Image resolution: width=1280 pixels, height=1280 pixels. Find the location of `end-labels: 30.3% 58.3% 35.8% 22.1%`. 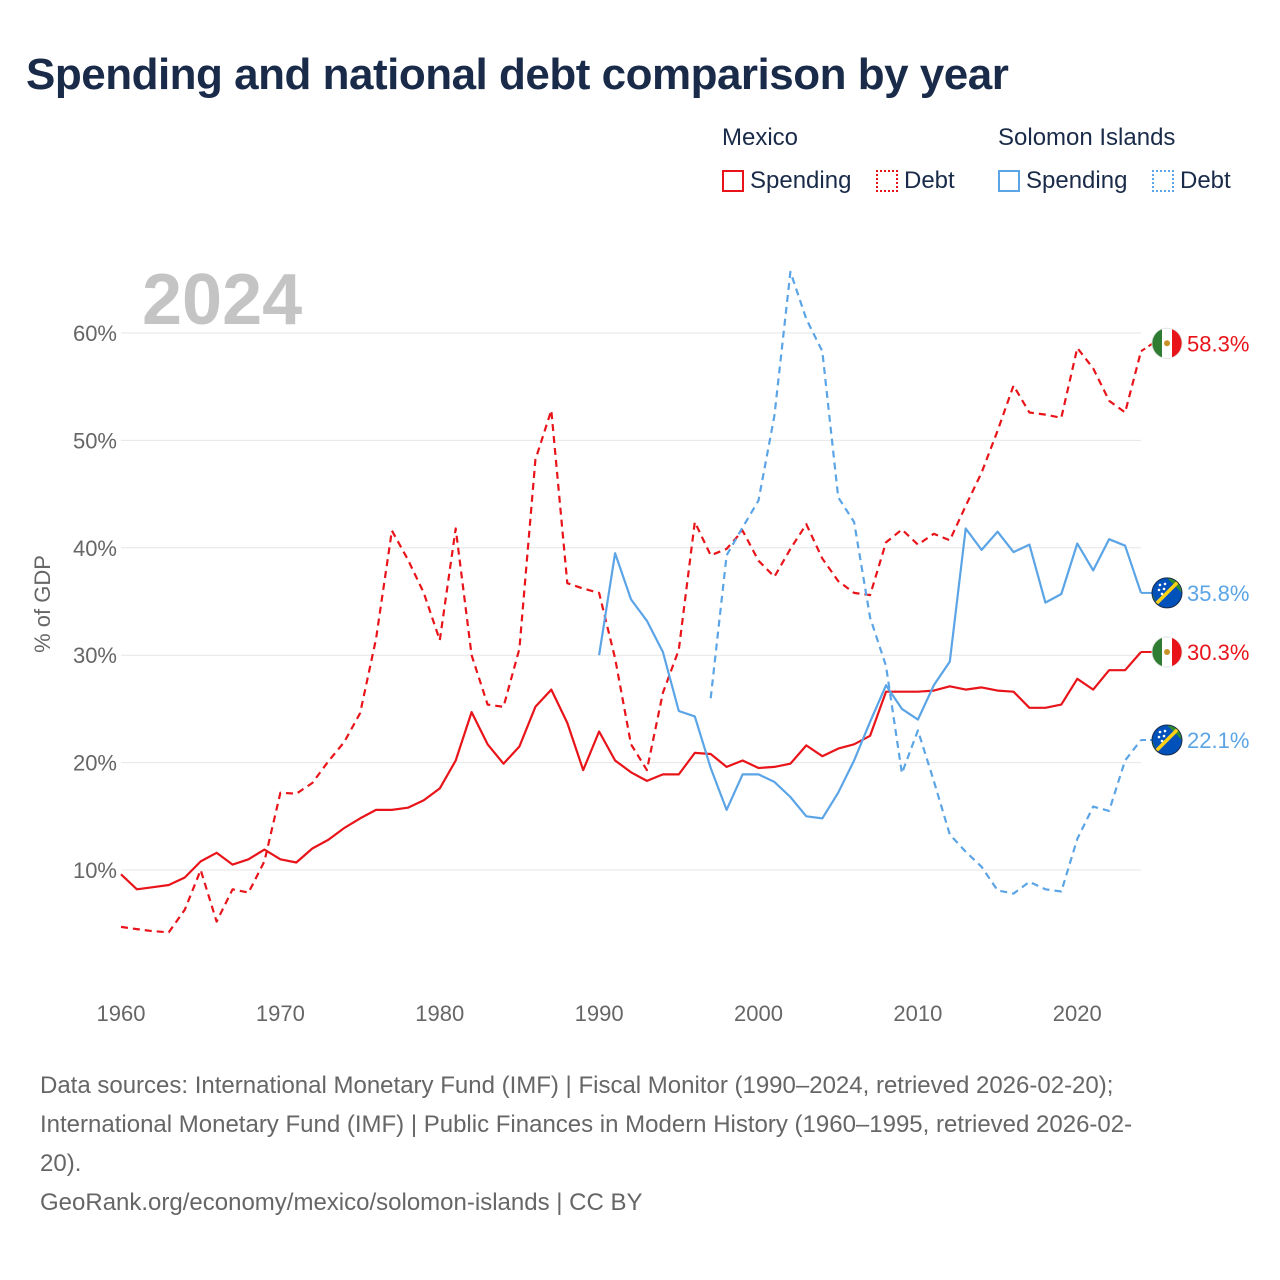

end-labels: 30.3% 58.3% 35.8% 22.1% is located at coordinates (1194, 541).